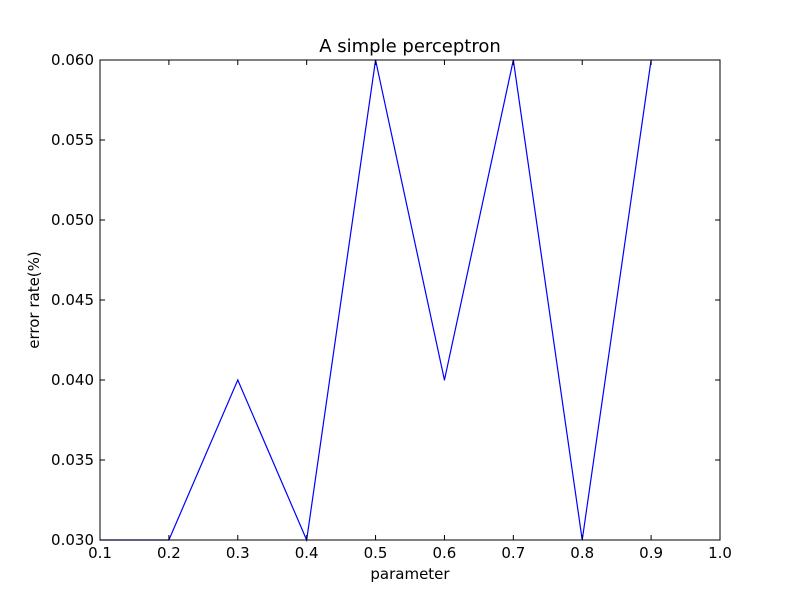  Describe the element at coordinates (100, 553) in the screenshot. I see `x-tick-label: 0.1` at that location.